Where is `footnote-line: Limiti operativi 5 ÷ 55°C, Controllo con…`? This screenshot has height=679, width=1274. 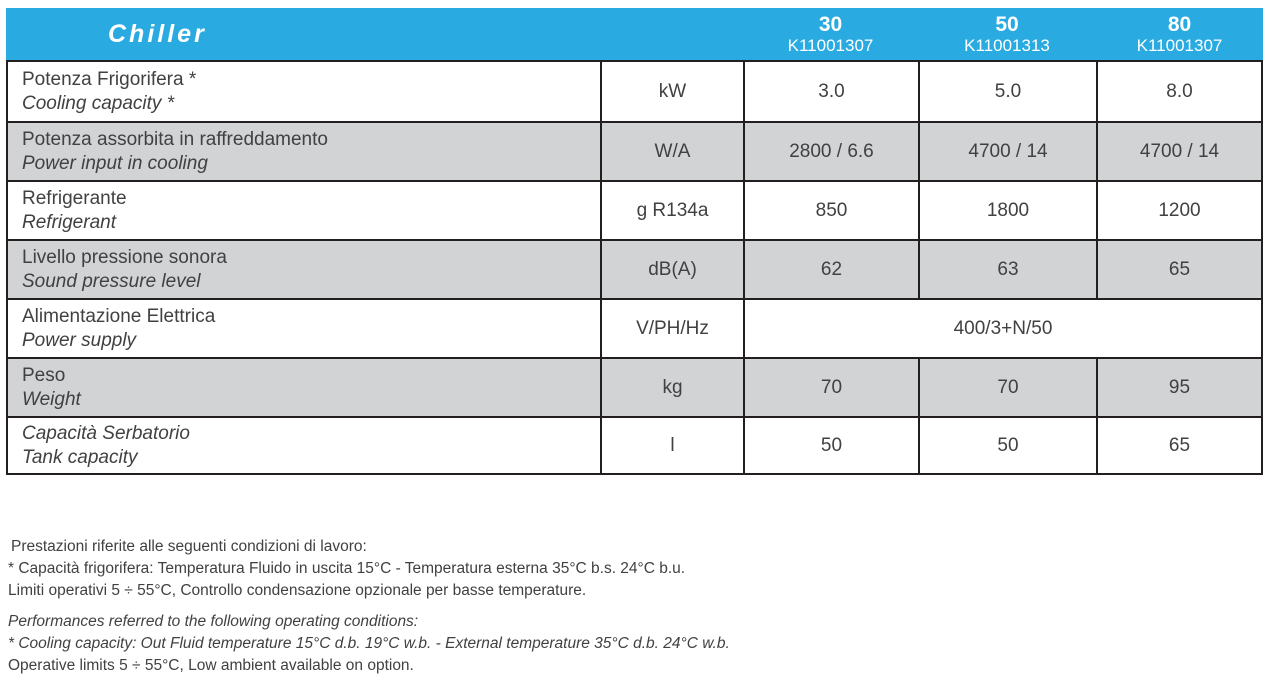
footnote-line: Limiti operativi 5 ÷ 55°C, Controllo con… is located at coordinates (297, 590).